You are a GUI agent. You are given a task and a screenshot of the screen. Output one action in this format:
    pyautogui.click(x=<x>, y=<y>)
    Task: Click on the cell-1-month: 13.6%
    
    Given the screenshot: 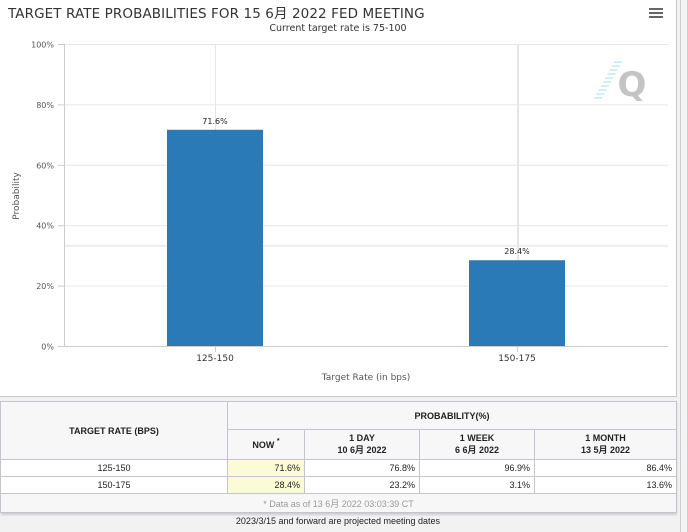 What is the action you would take?
    pyautogui.click(x=605, y=485)
    